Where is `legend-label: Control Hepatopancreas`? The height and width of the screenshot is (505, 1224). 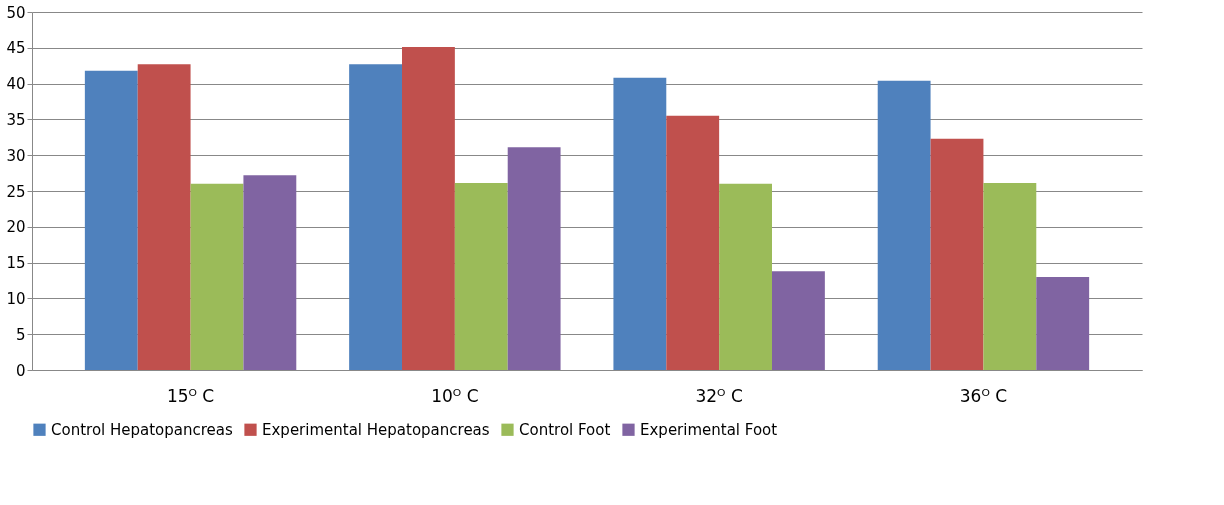 legend-label: Control Hepatopancreas is located at coordinates (142, 429).